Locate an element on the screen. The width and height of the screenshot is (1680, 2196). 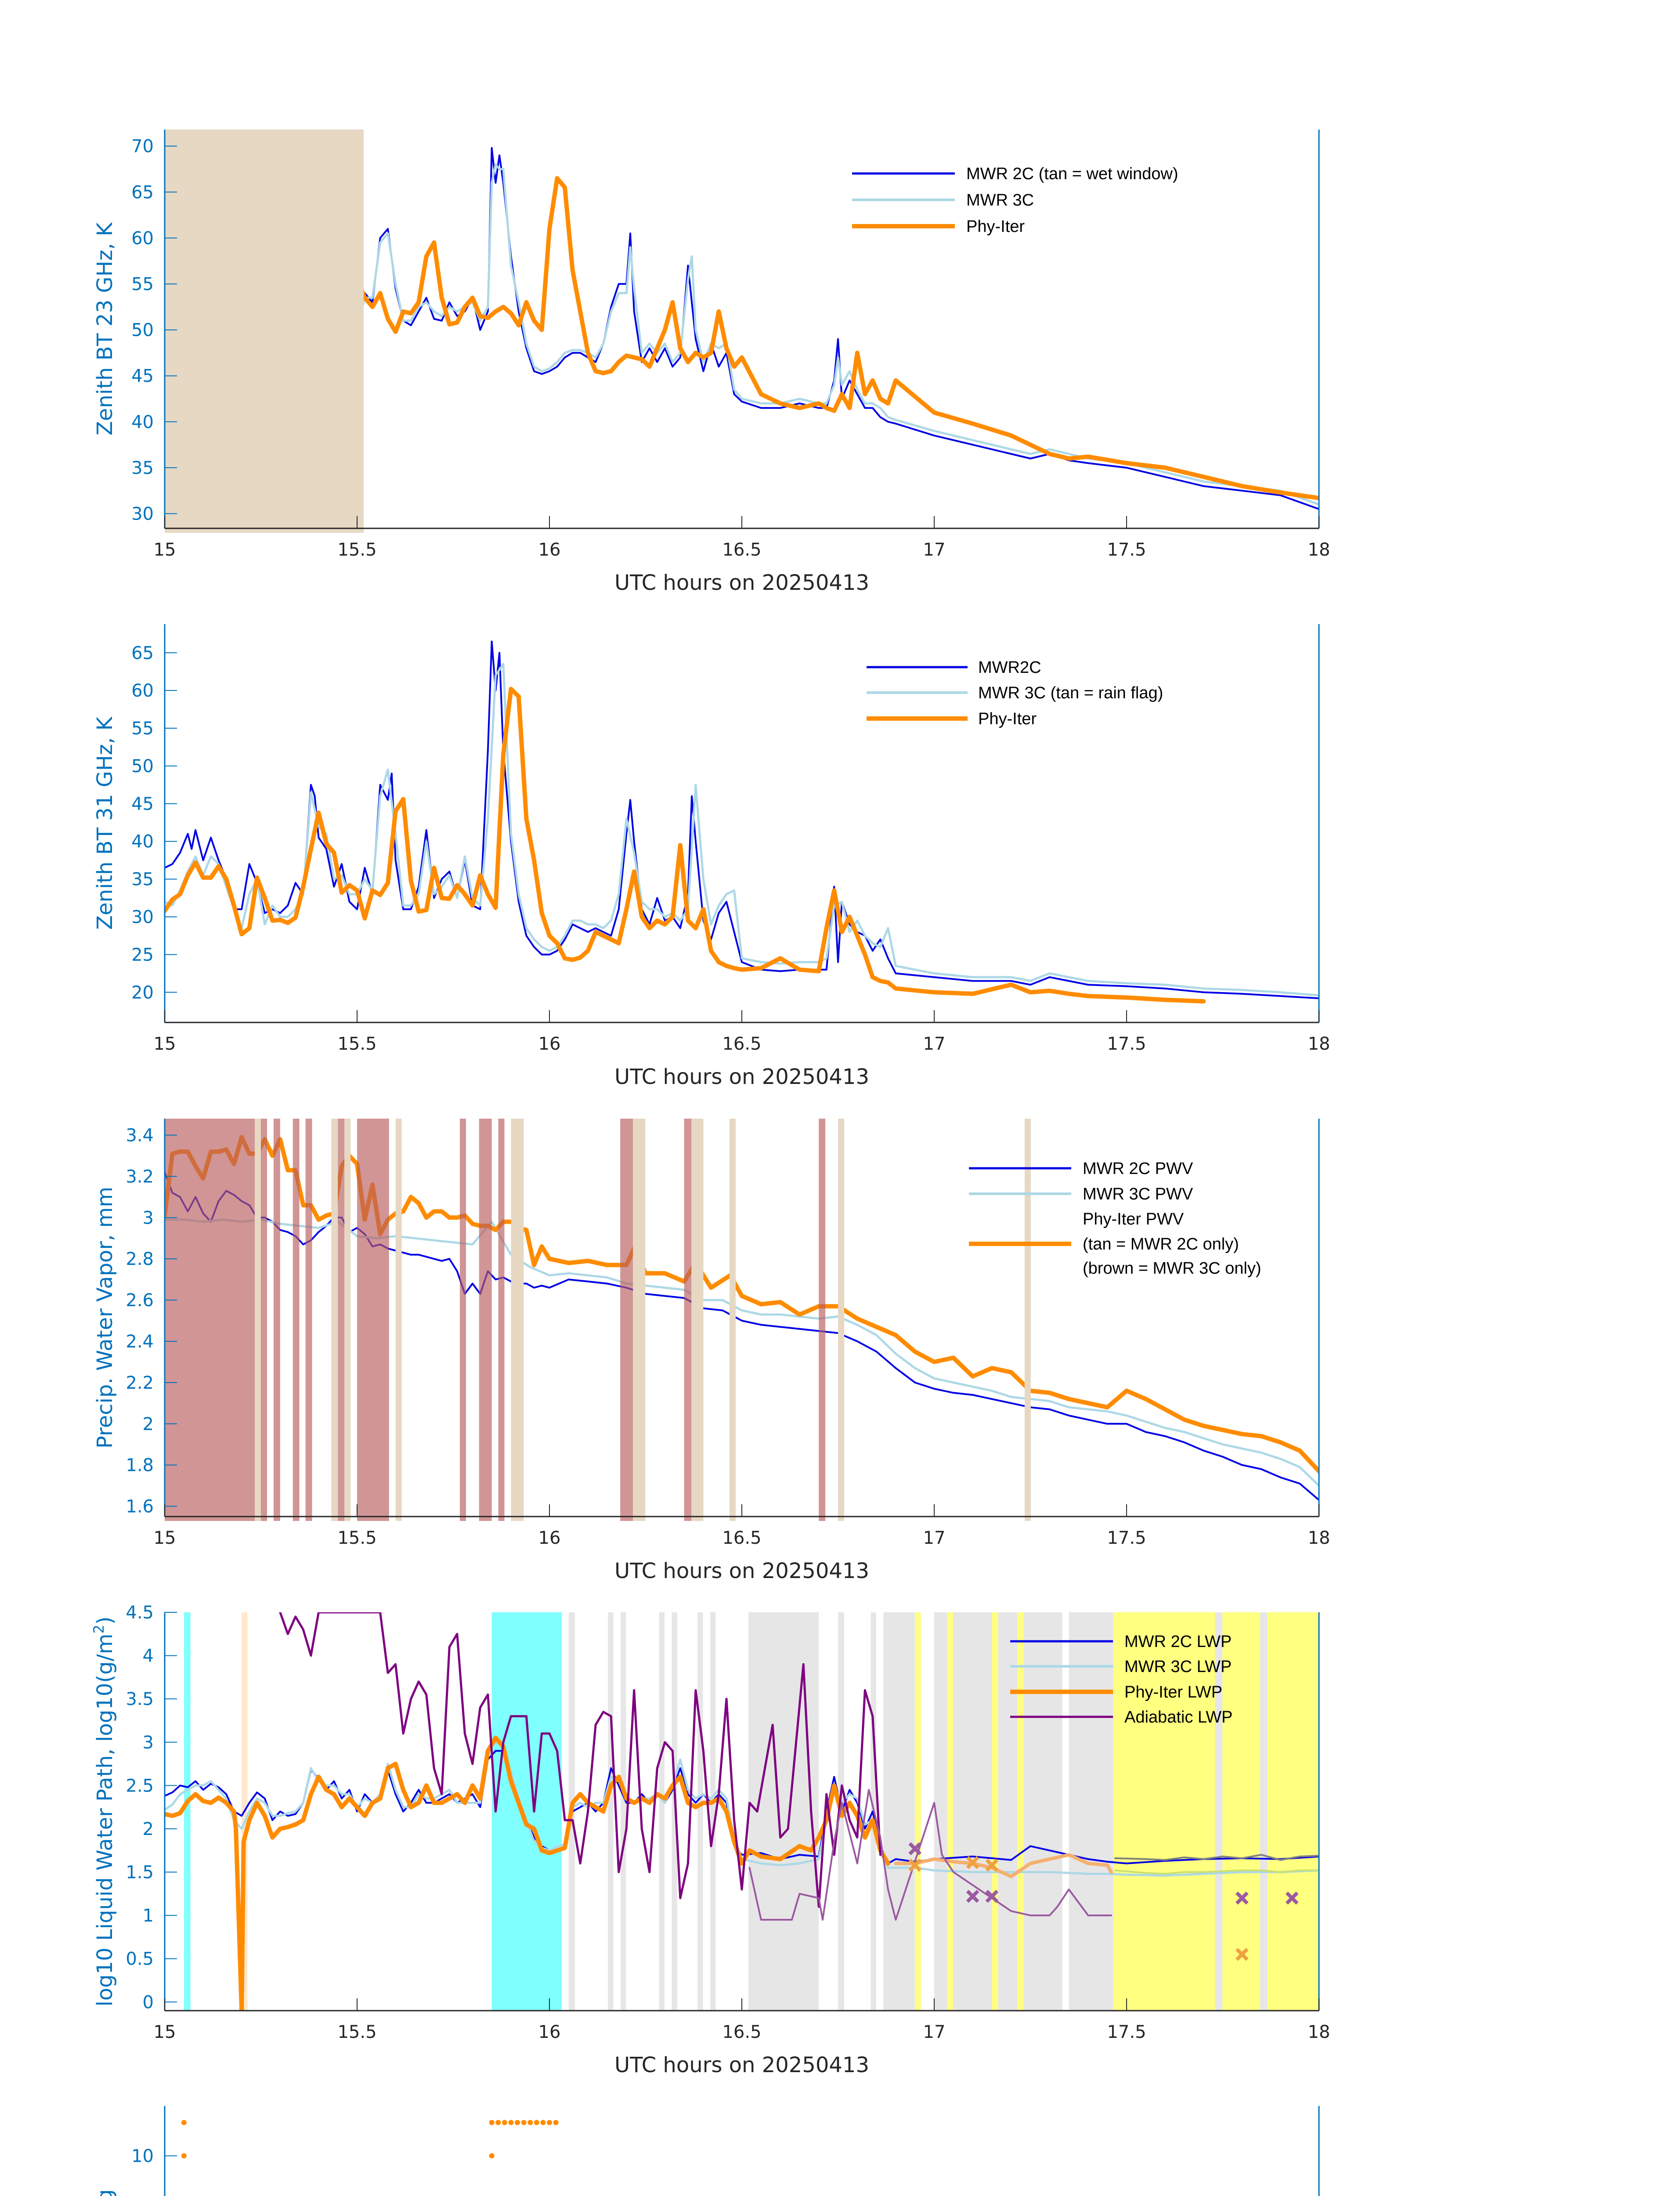
y-tick-label: 4.5 is located at coordinates (140, 1613).